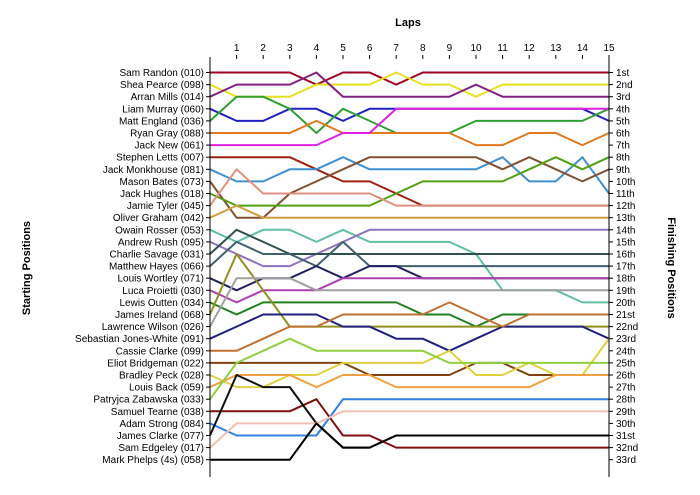 This screenshot has height=495, width=700. I want to click on lap-label: 15, so click(609, 48).